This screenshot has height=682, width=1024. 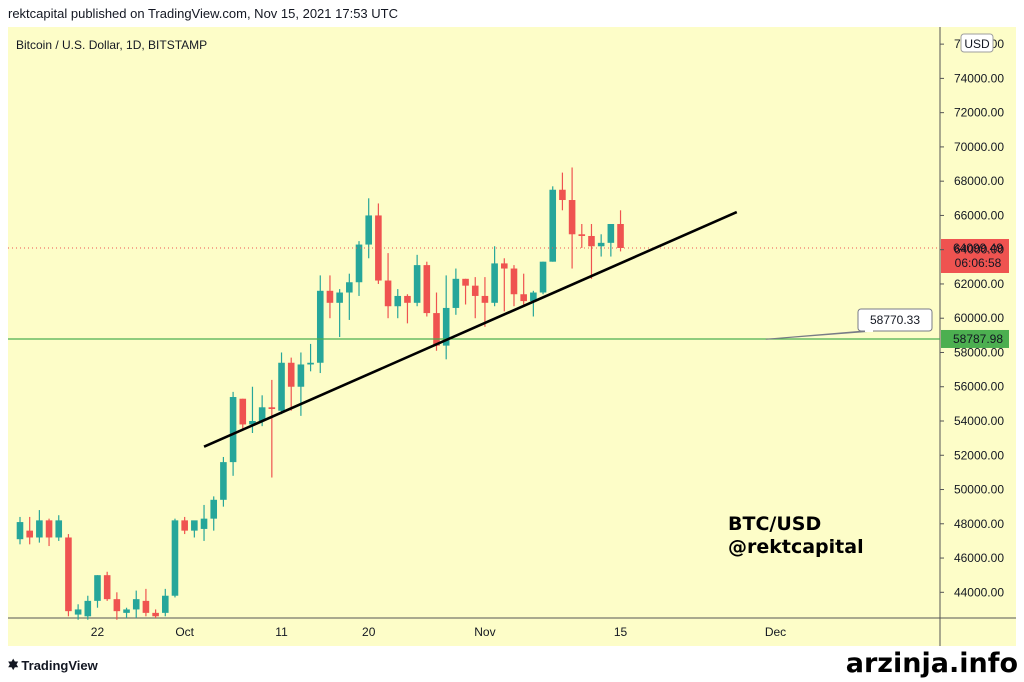 What do you see at coordinates (979, 455) in the screenshot?
I see `y-tick-label: 52000.00` at bounding box center [979, 455].